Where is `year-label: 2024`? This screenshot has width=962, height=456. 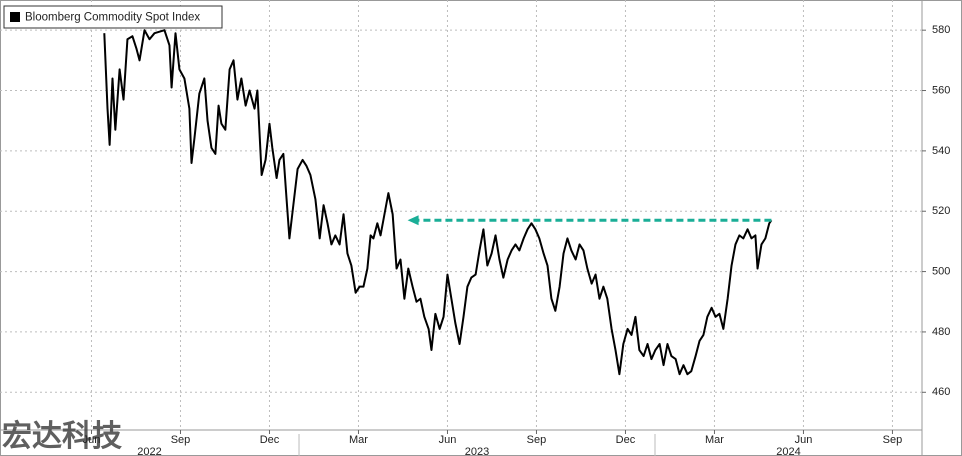
year-label: 2024 is located at coordinates (788, 451).